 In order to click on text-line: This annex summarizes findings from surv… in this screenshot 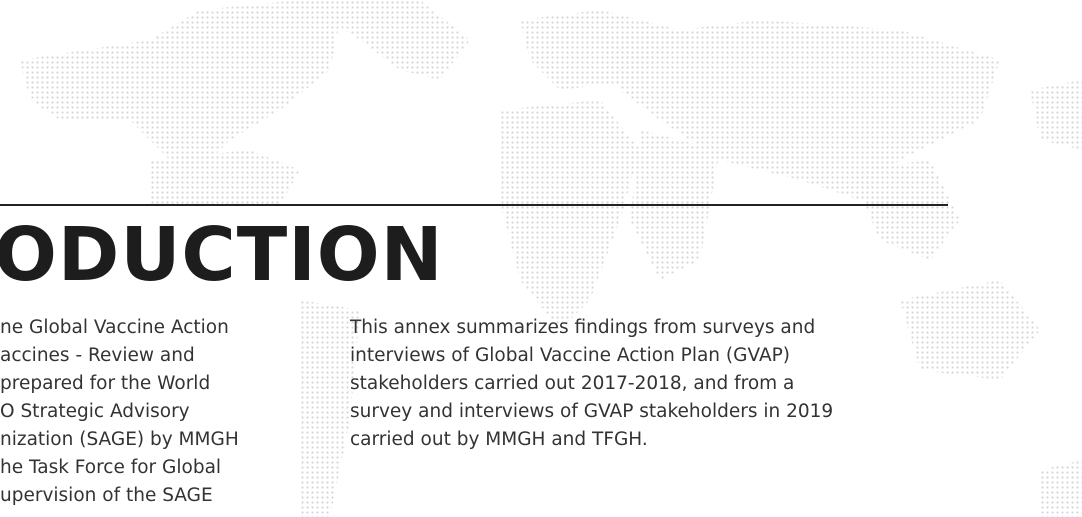, I will do `click(583, 327)`.